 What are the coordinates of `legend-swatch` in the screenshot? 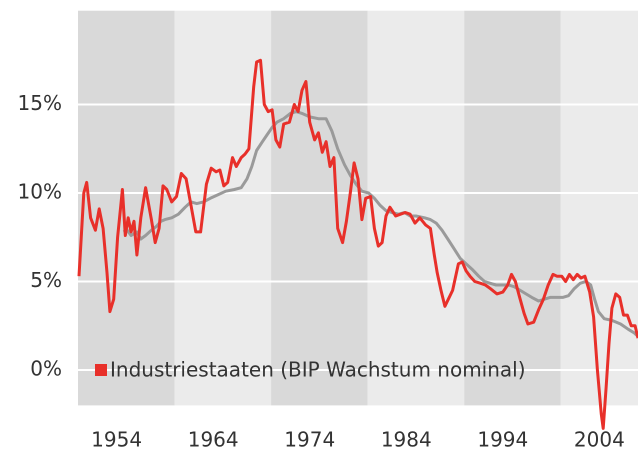 It's located at (101, 370).